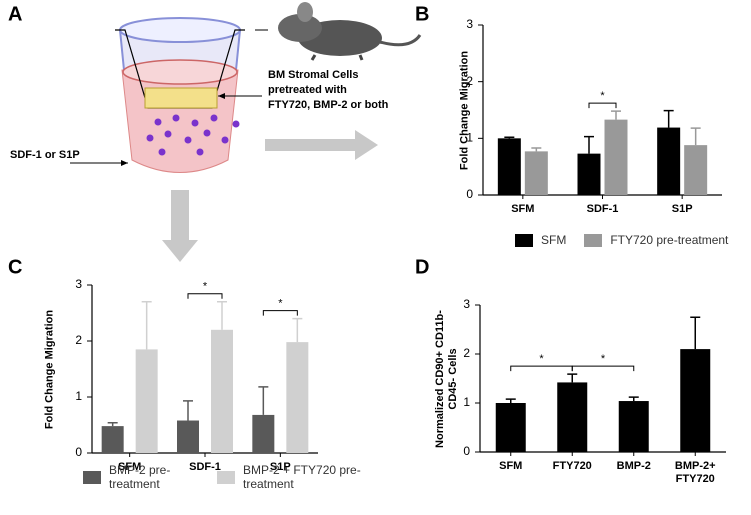 Image resolution: width=751 pixels, height=515 pixels. I want to click on legend-label: BMP-2 + FTY720 pre-treatment, so click(302, 477).